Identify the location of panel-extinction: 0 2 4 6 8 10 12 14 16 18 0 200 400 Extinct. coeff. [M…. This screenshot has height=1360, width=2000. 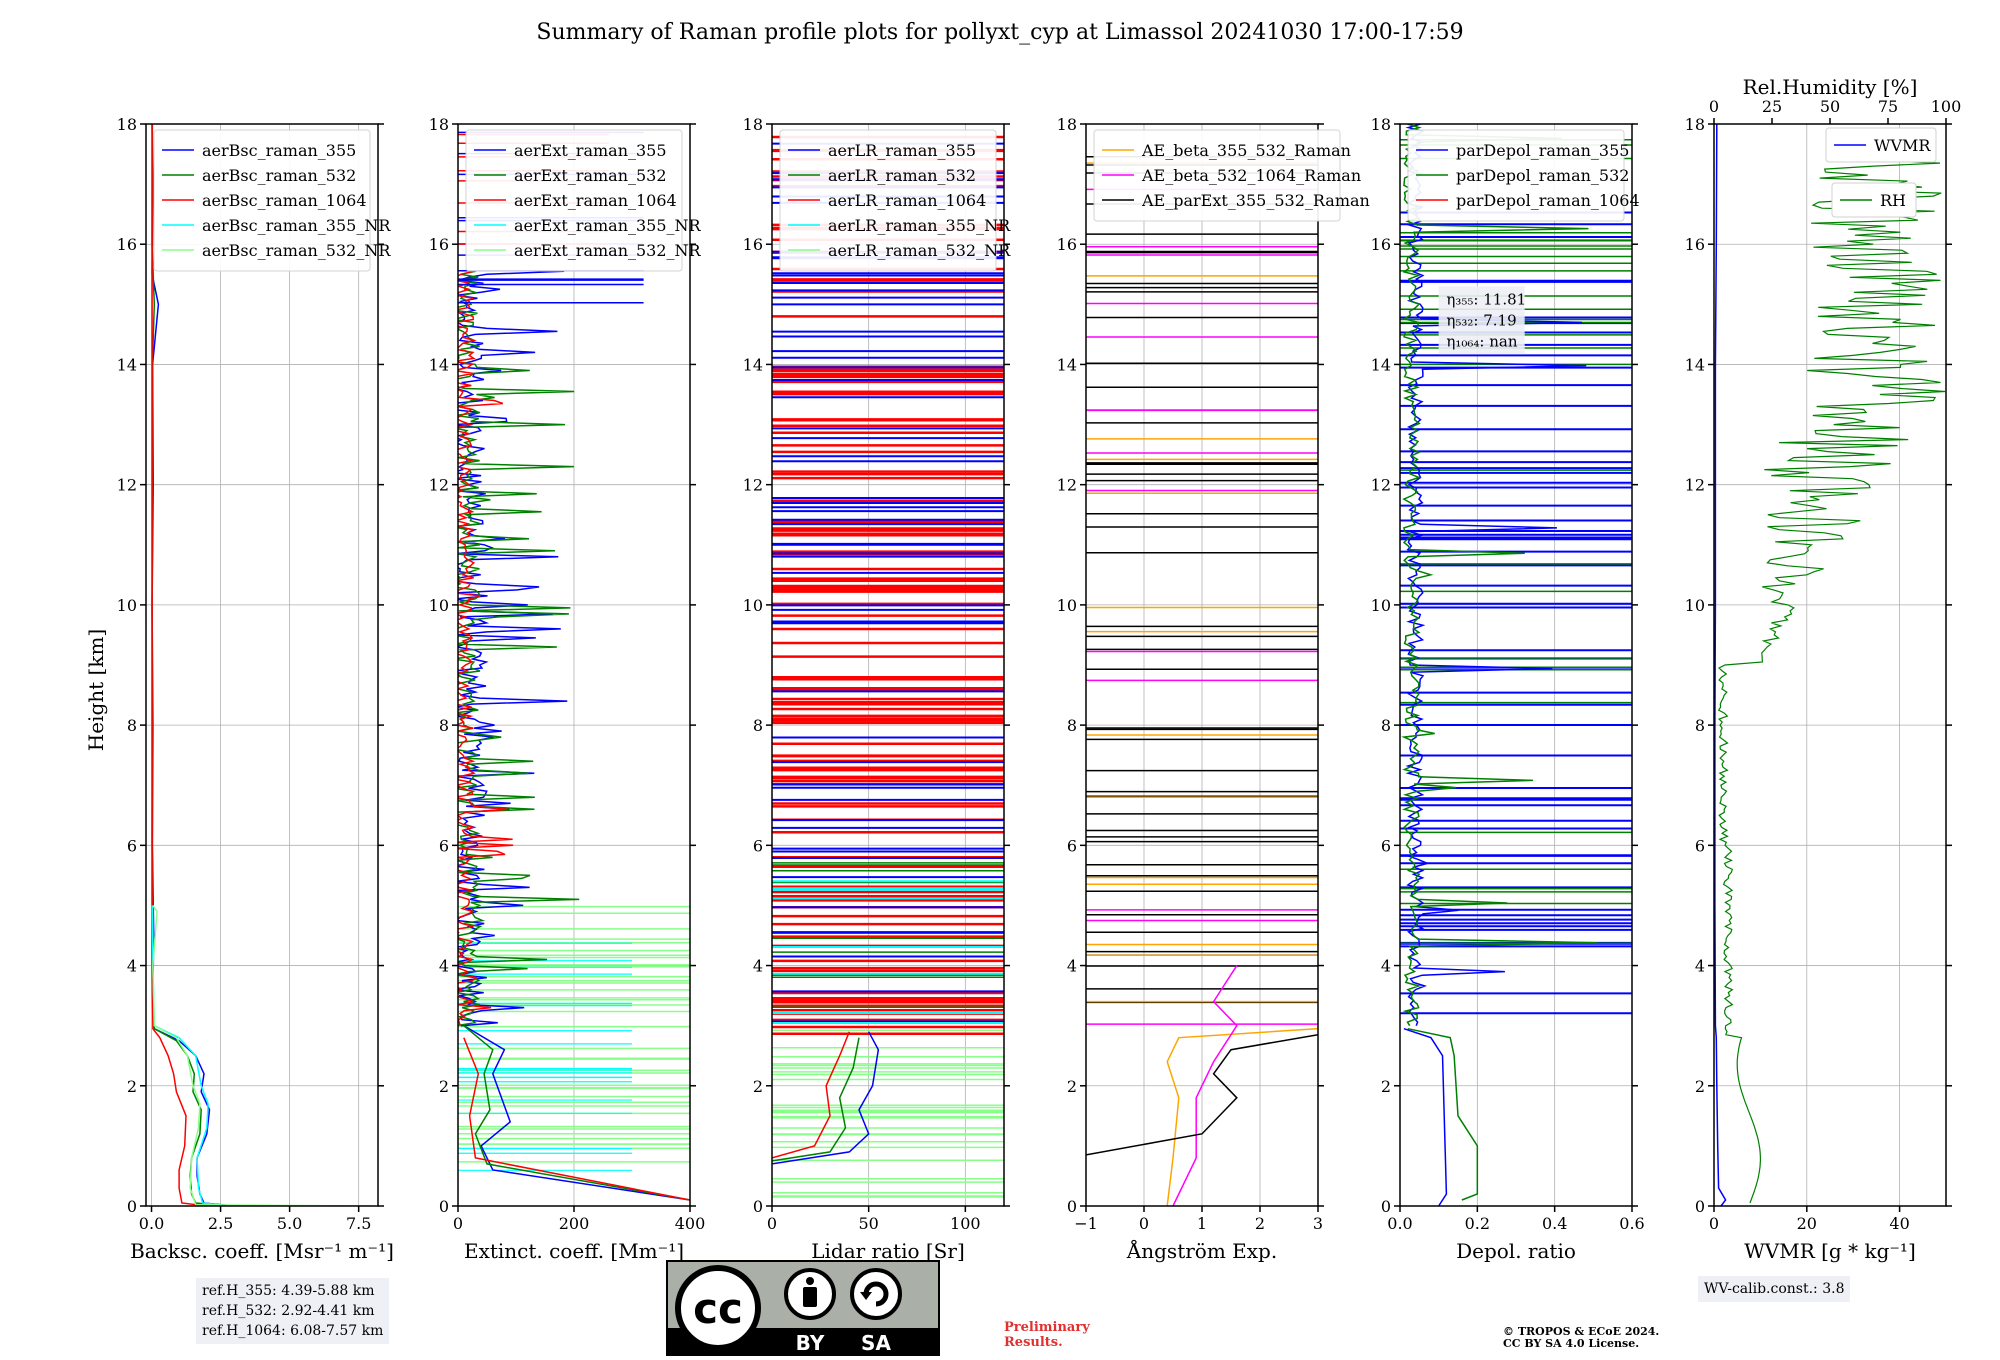
(567, 689).